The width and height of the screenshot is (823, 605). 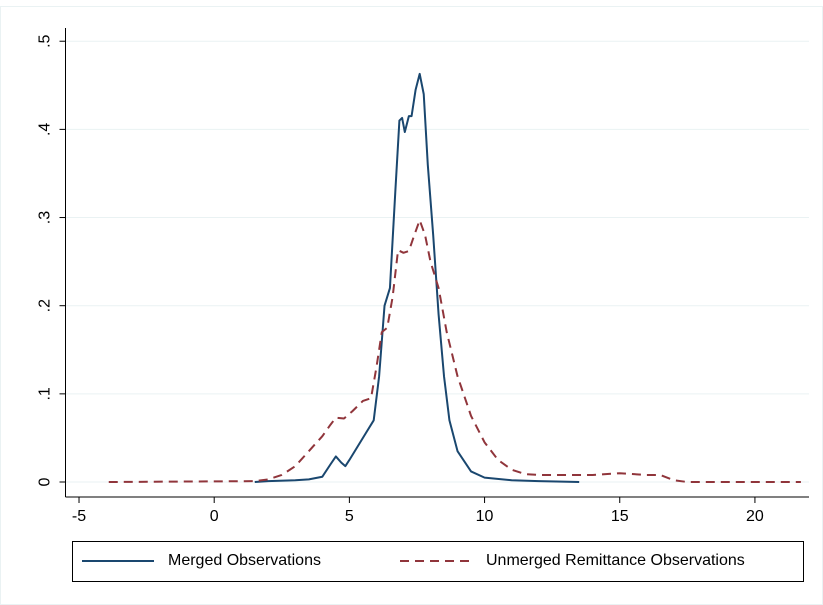 I want to click on y-tick-label: .1, so click(x=45, y=393).